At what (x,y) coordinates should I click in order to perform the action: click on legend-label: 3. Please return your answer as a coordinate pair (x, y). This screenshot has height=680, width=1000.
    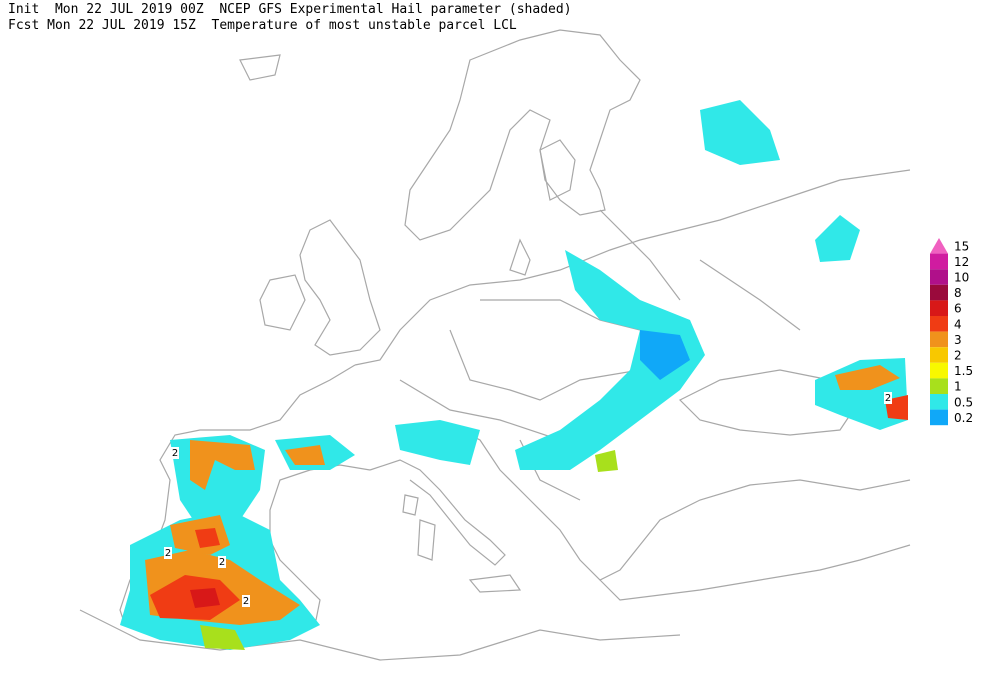
    Looking at the image, I should click on (958, 340).